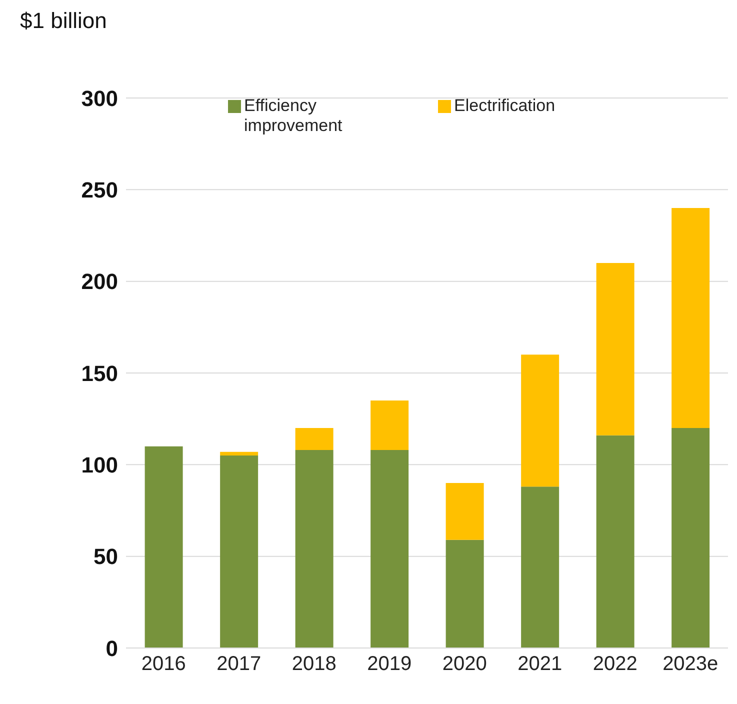 The image size is (737, 704). I want to click on y-axis-title: $1 billion, so click(63, 21).